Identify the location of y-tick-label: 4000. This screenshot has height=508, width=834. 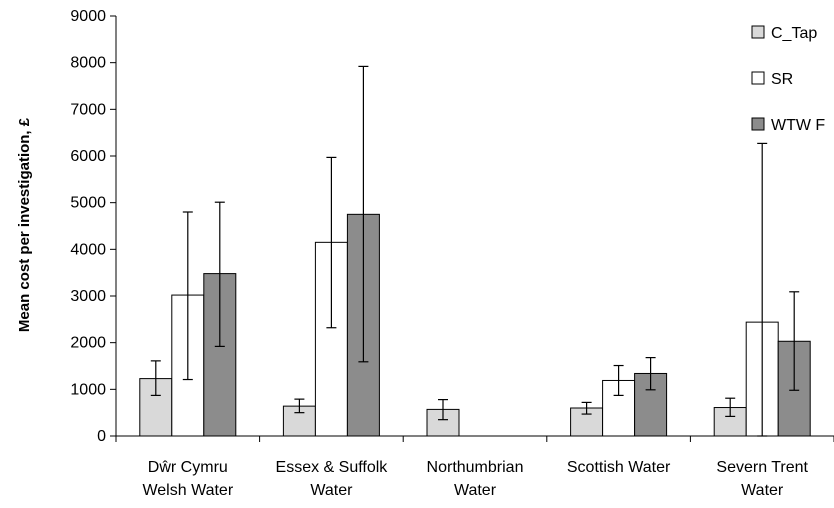
(88, 249).